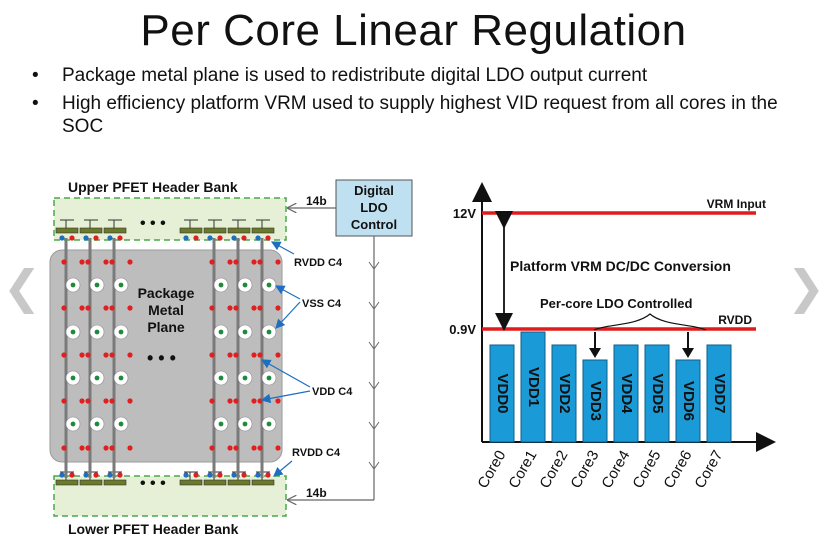  I want to click on core-label: Core7, so click(708, 470).